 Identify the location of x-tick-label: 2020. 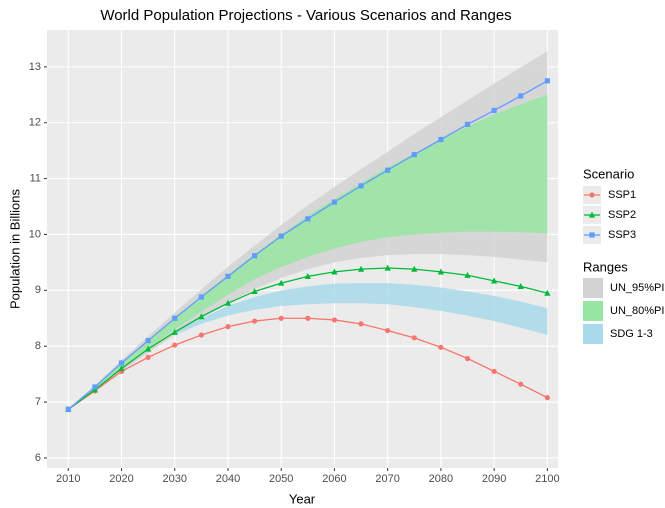
(121, 479).